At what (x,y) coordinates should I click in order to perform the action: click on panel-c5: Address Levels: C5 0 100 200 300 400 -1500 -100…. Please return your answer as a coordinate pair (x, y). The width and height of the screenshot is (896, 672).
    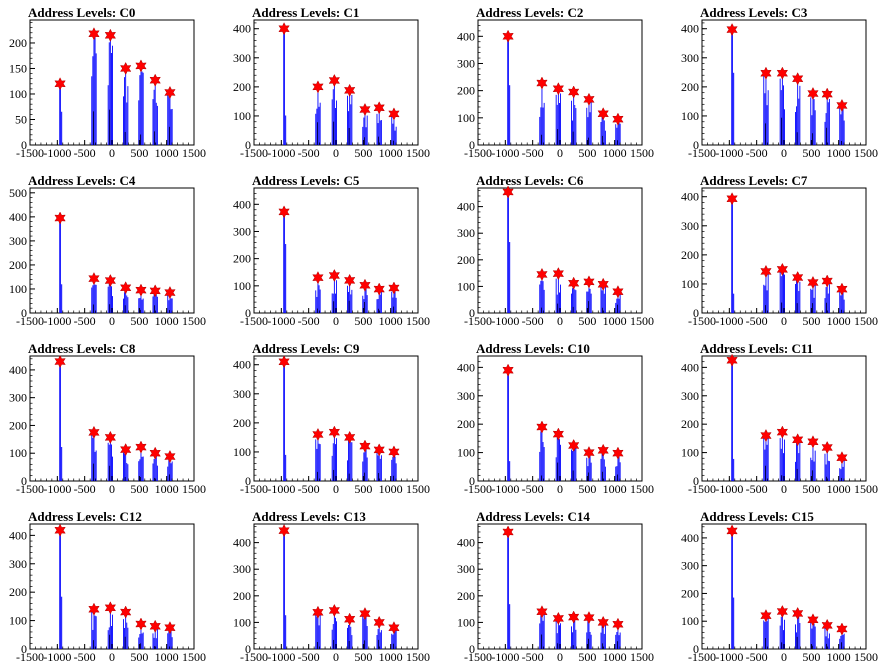
    Looking at the image, I should click on (331, 250).